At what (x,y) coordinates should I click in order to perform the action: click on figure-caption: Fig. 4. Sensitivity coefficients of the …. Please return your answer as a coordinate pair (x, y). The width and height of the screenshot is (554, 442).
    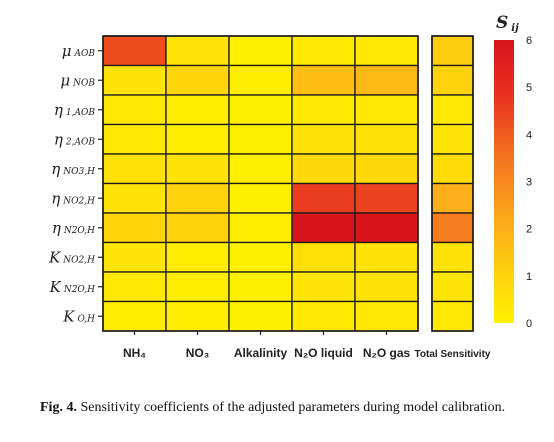
    Looking at the image, I should click on (290, 407).